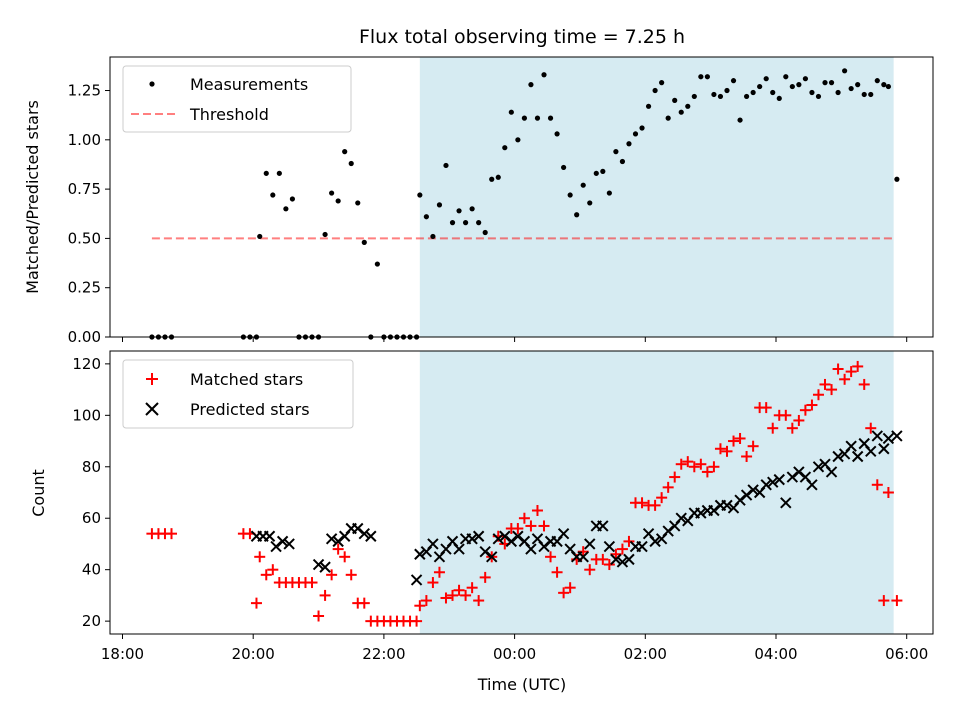  What do you see at coordinates (152, 379) in the screenshot?
I see `legend-matched-marker` at bounding box center [152, 379].